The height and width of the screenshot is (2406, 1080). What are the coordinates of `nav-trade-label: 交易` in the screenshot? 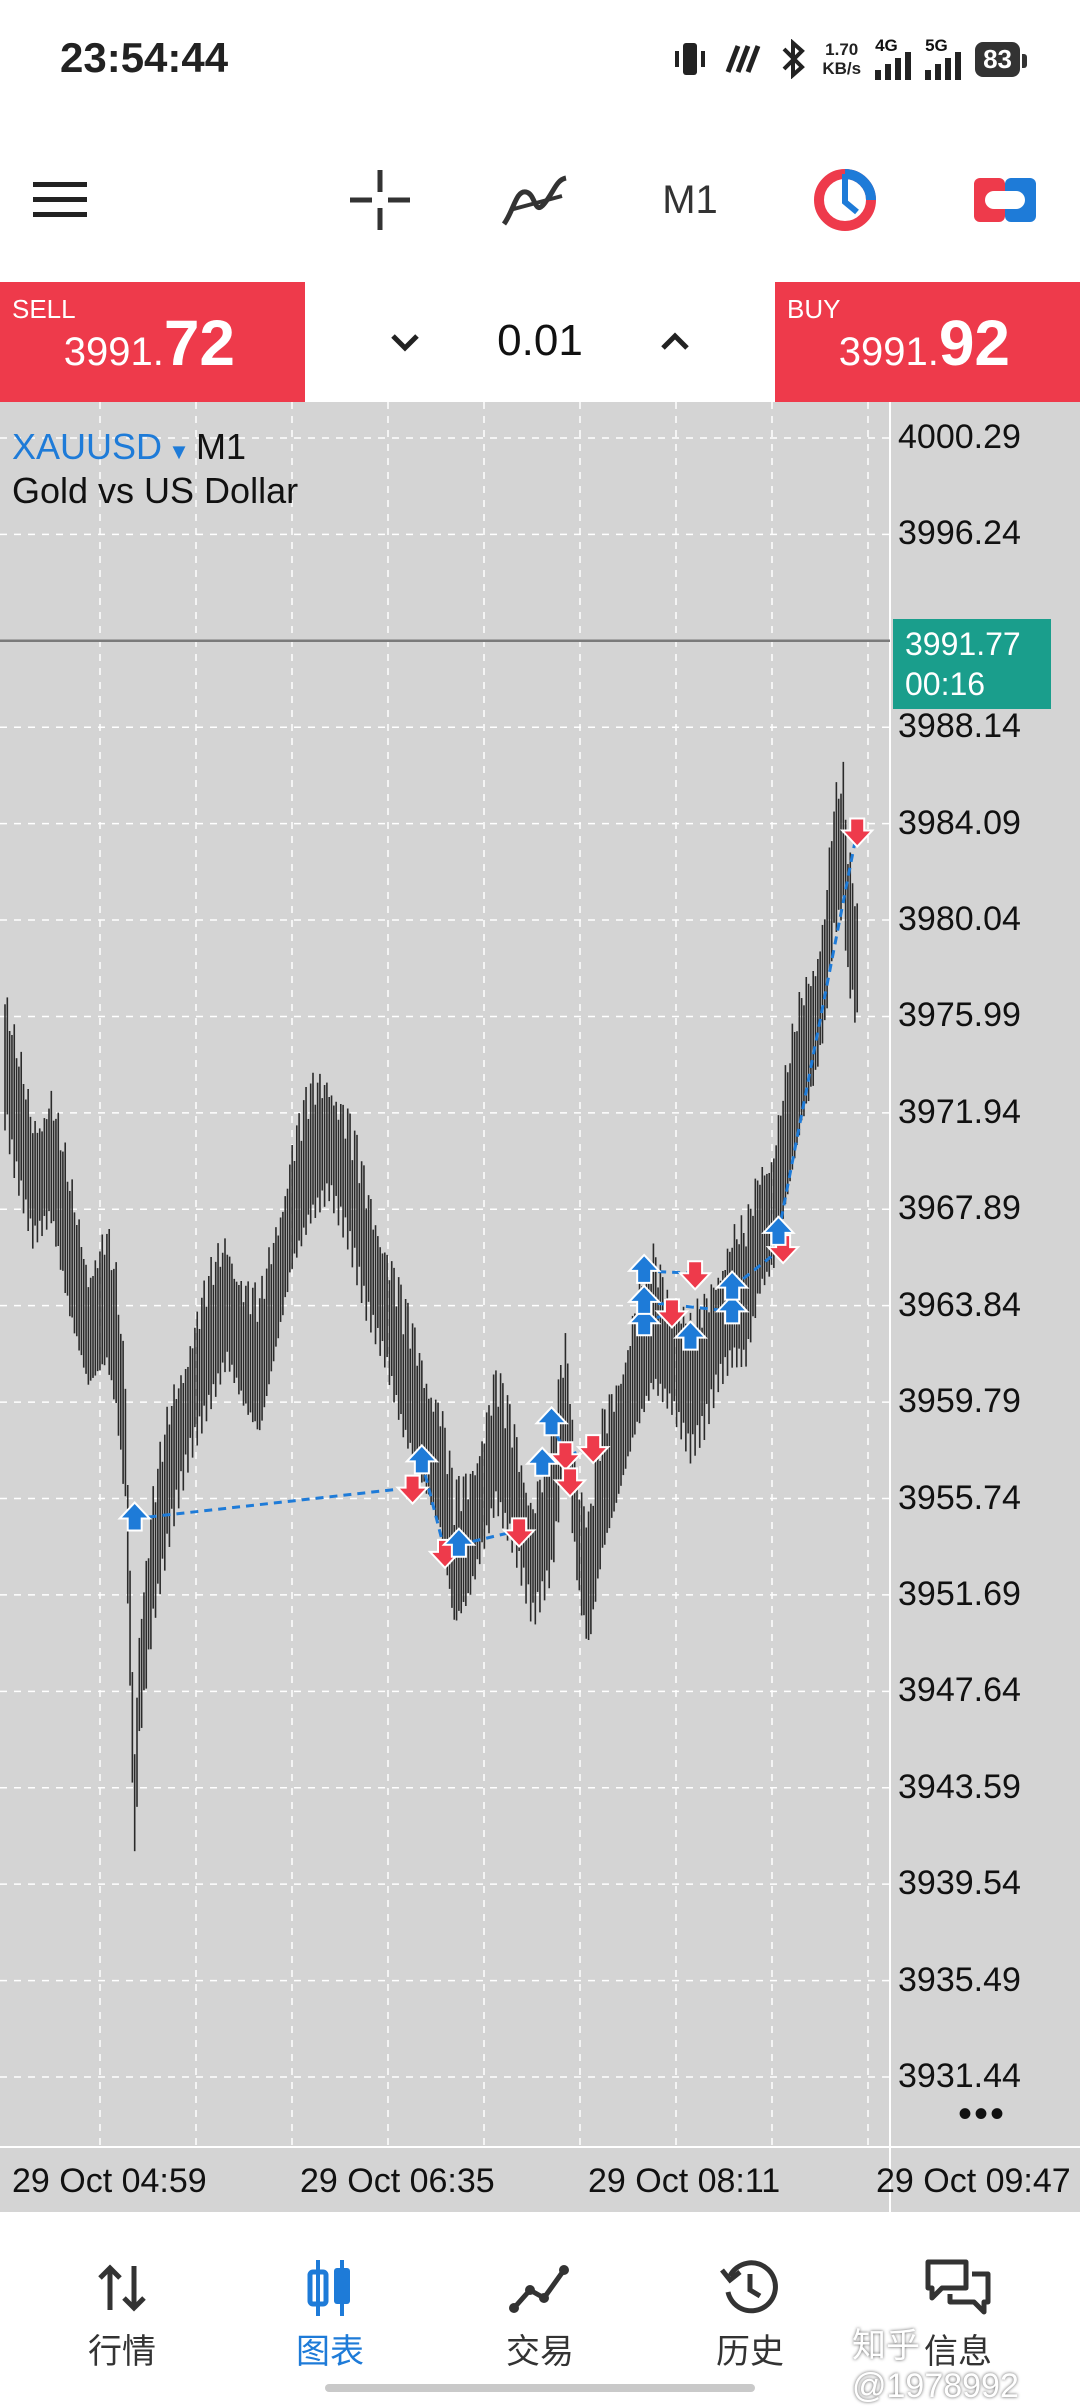 It's located at (540, 2352).